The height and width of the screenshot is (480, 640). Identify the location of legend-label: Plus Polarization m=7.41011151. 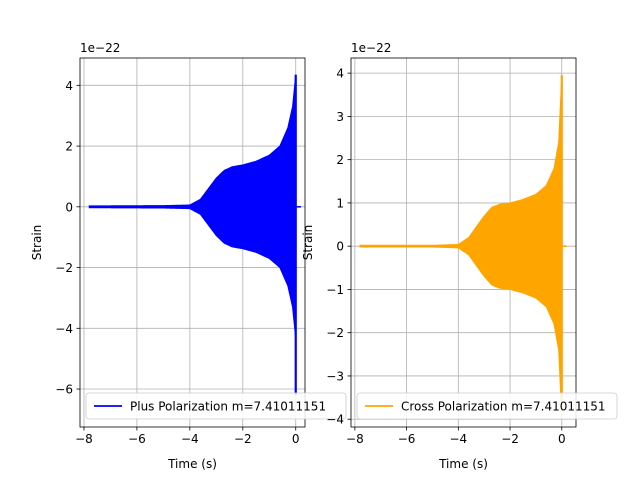
(228, 407).